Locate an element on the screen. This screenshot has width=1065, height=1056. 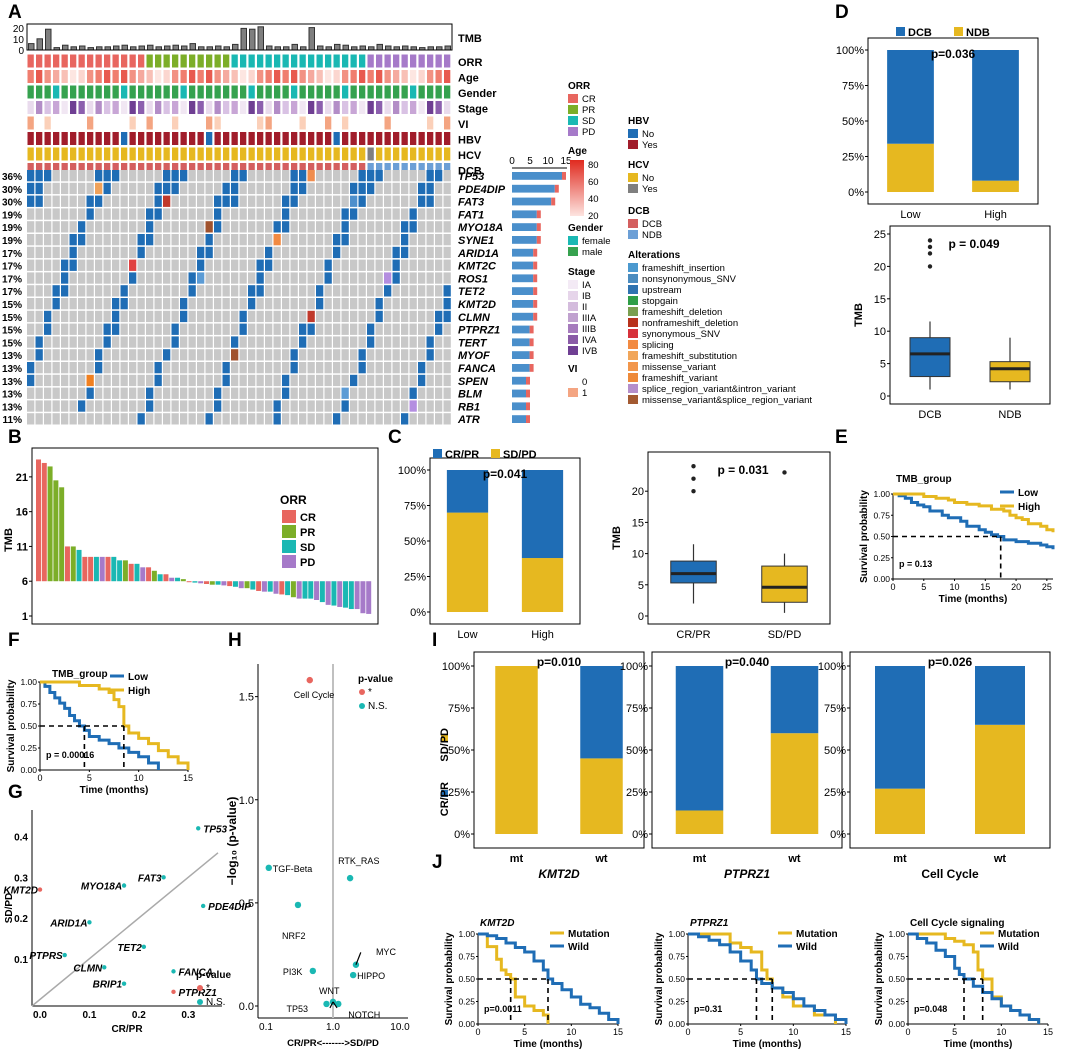
stacked-y-tick: 0% is located at coordinates (418, 613).